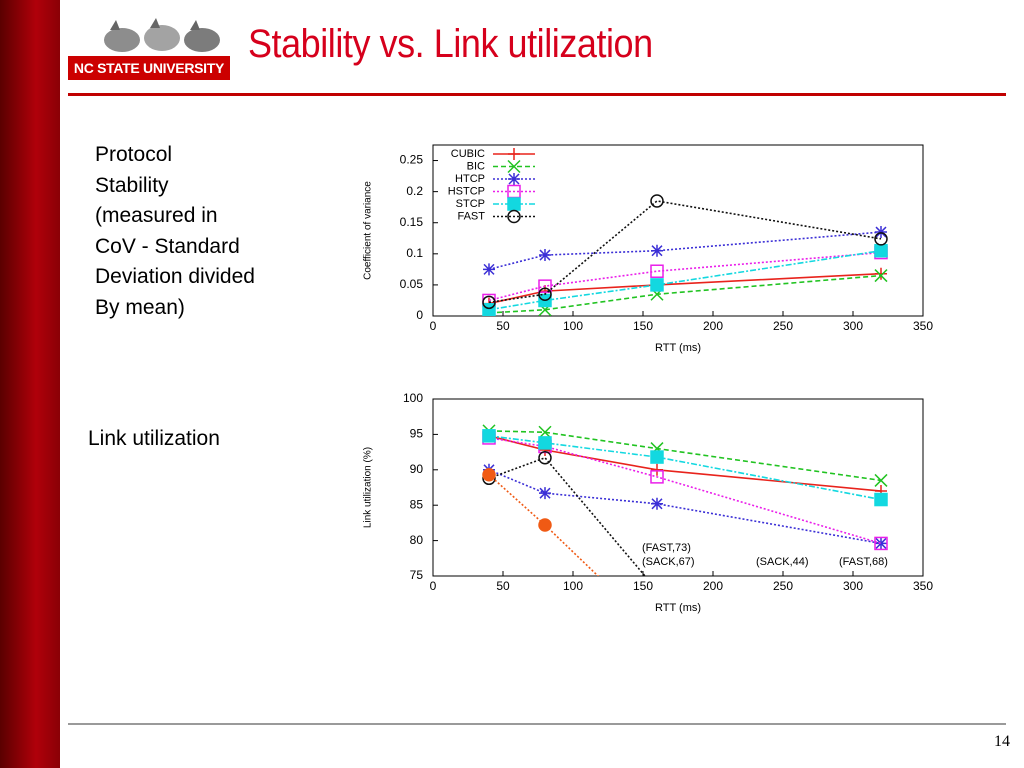  What do you see at coordinates (466, 191) in the screenshot?
I see `legend-label: HSTCP` at bounding box center [466, 191].